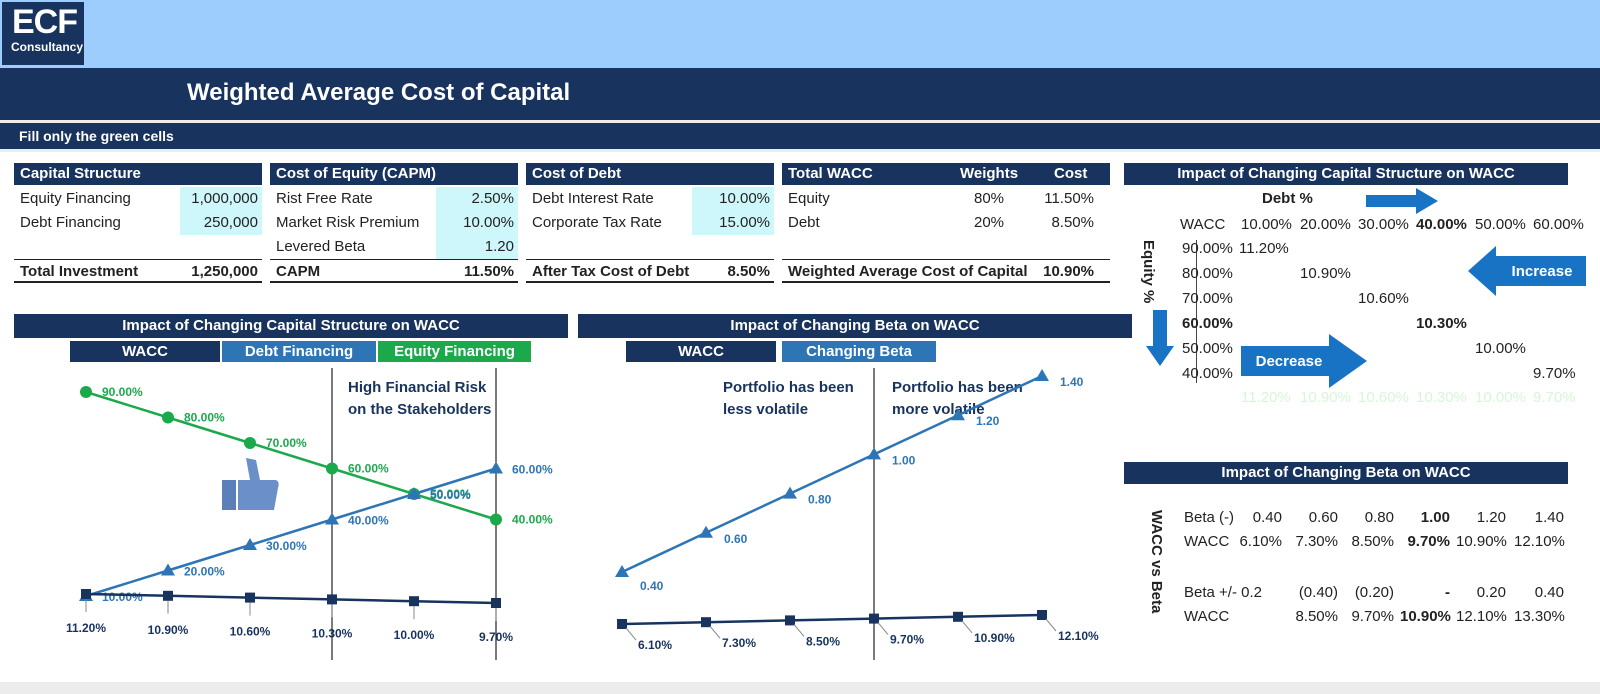 This screenshot has width=1600, height=694. I want to click on beta-value: 0.80, so click(1379, 517).